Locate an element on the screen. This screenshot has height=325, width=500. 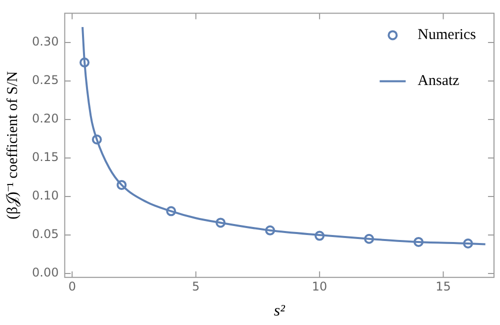
x-tick-label: 10 is located at coordinates (320, 287).